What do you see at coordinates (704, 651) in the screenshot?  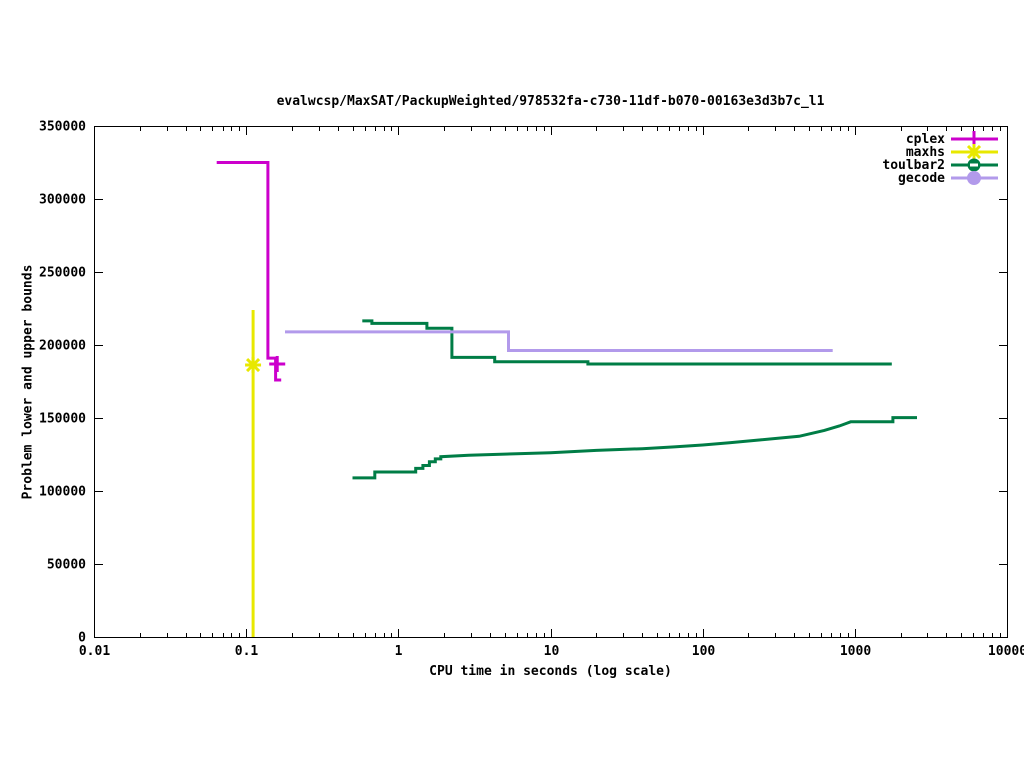 I see `x-tick-label: 100` at bounding box center [704, 651].